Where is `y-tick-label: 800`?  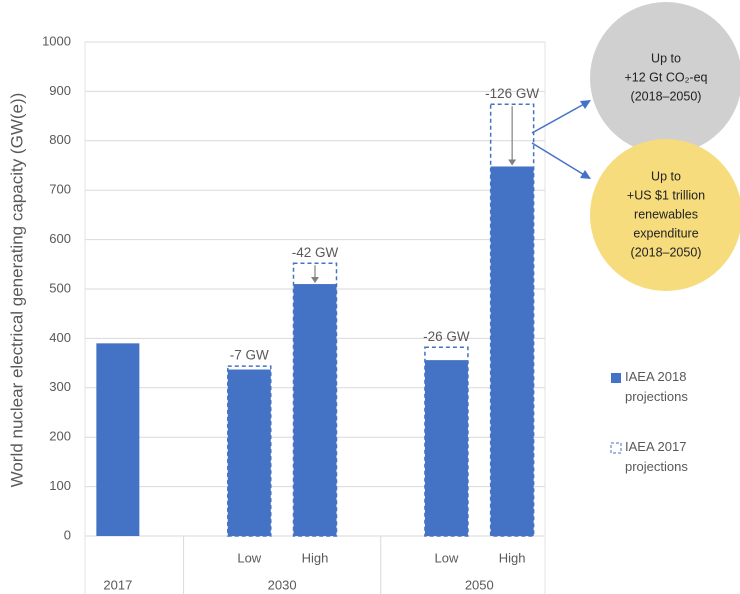 y-tick-label: 800 is located at coordinates (60, 139).